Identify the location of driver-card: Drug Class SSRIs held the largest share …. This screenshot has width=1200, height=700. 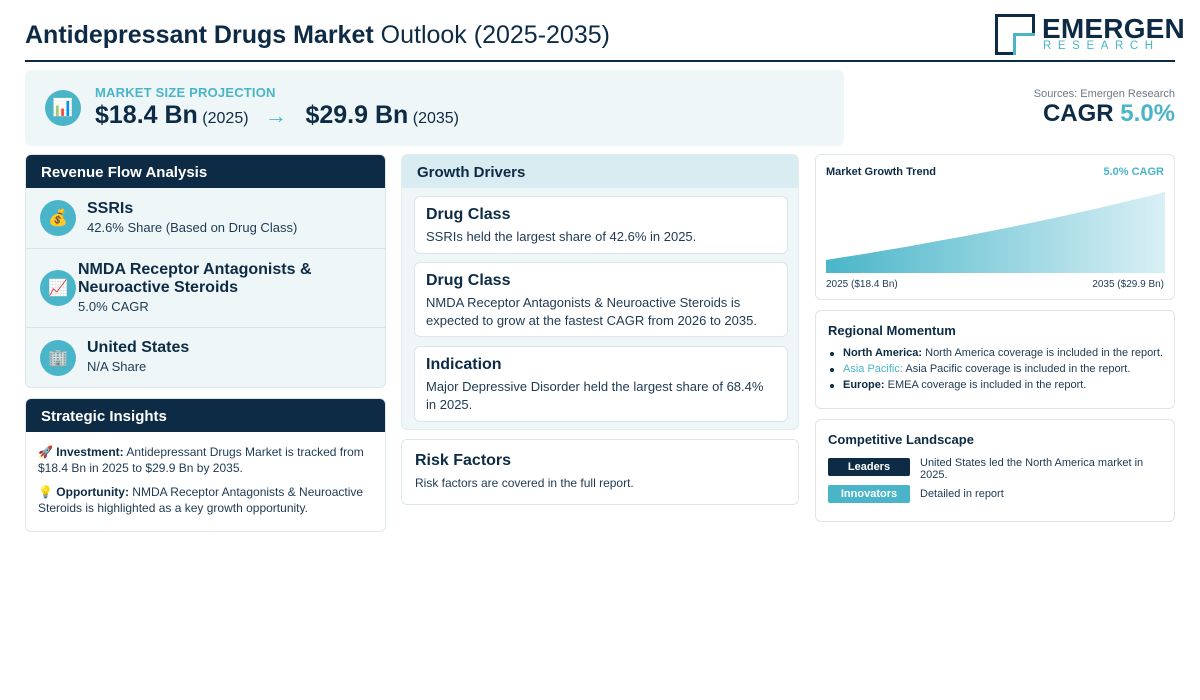
(601, 225).